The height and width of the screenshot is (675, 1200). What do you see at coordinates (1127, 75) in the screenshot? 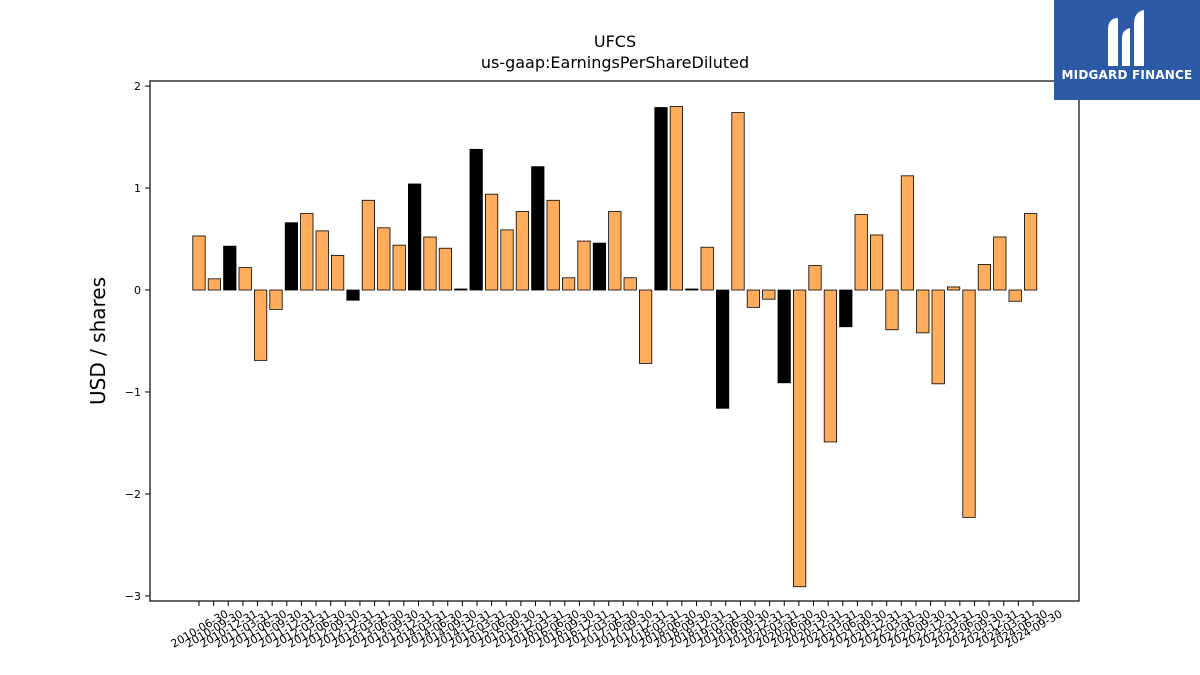
I see `logo-brand-text: MIDGARD FINANCE` at bounding box center [1127, 75].